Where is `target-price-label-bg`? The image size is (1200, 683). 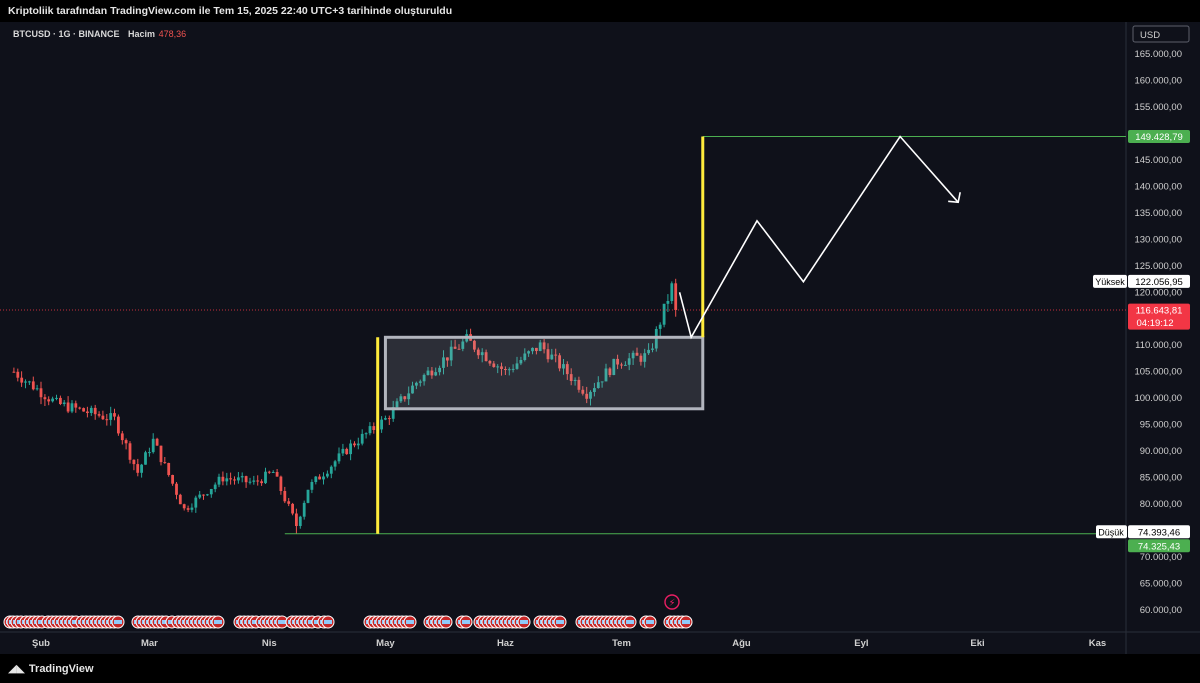
target-price-label-bg is located at coordinates (1159, 136).